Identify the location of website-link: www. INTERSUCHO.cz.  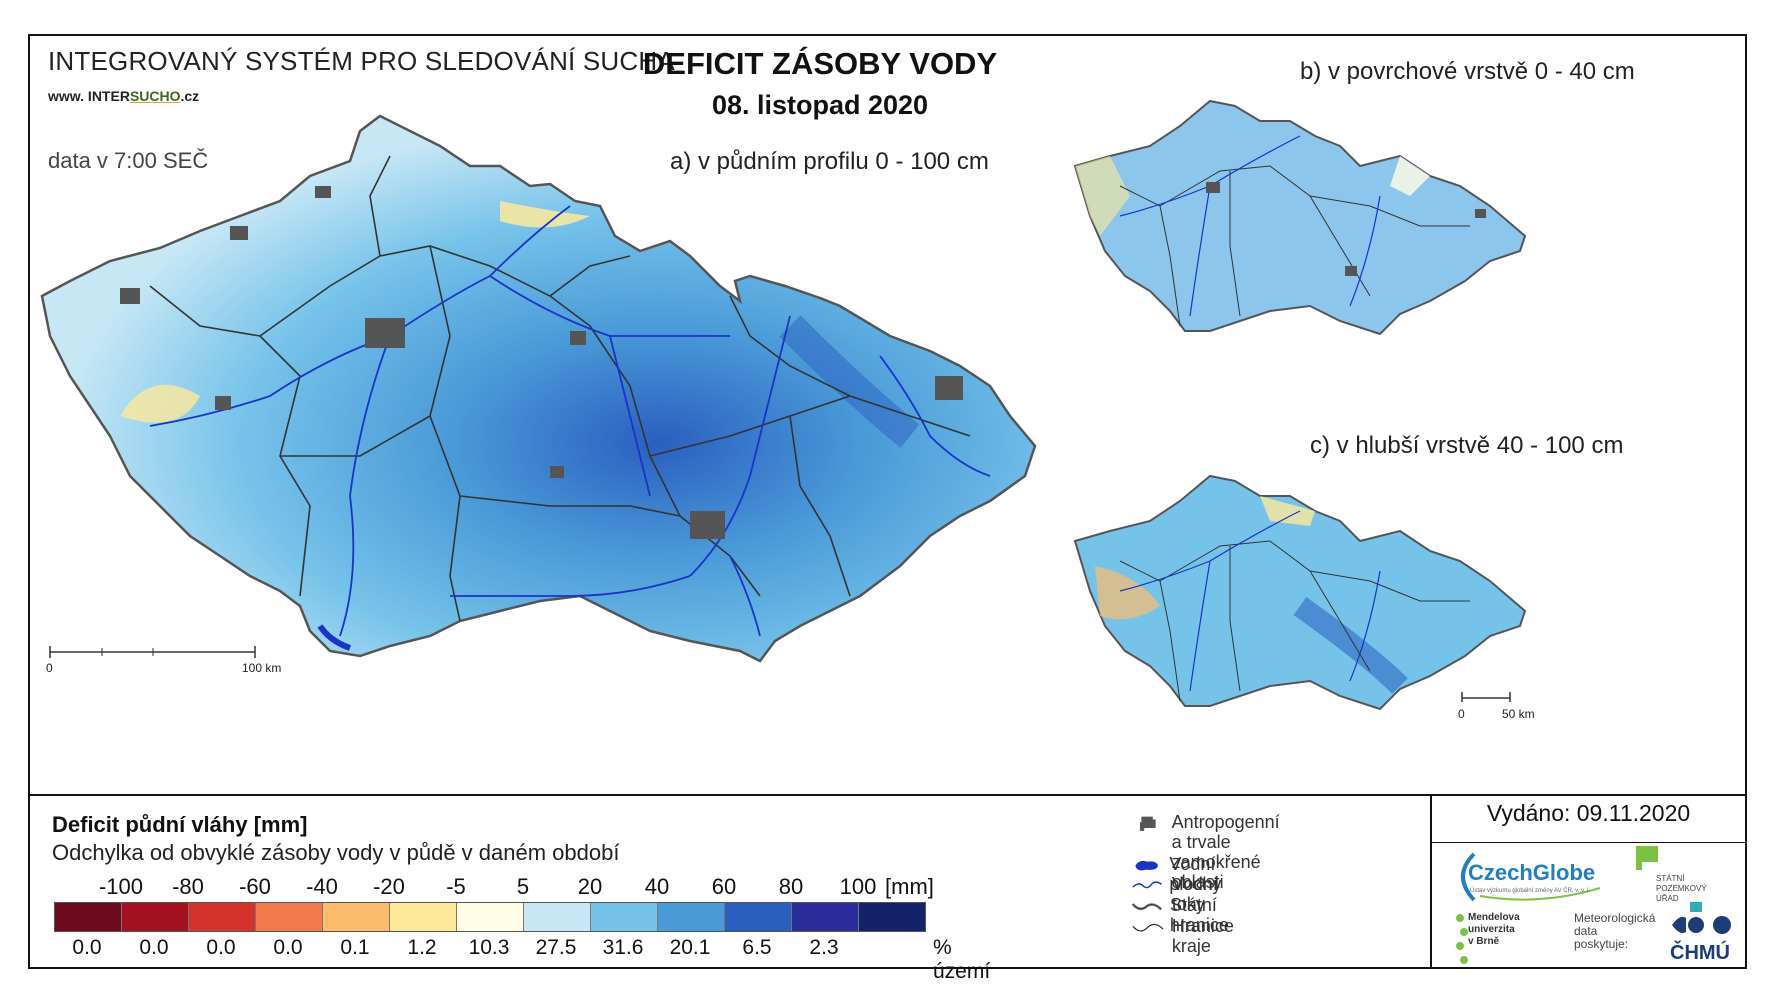
(123, 96).